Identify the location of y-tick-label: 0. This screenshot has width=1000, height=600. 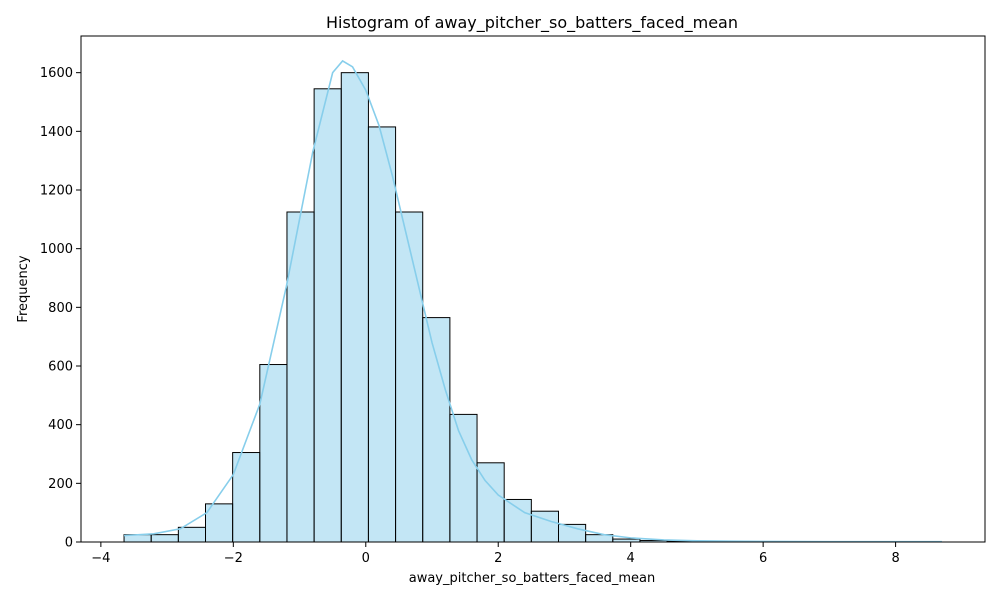
(69, 543).